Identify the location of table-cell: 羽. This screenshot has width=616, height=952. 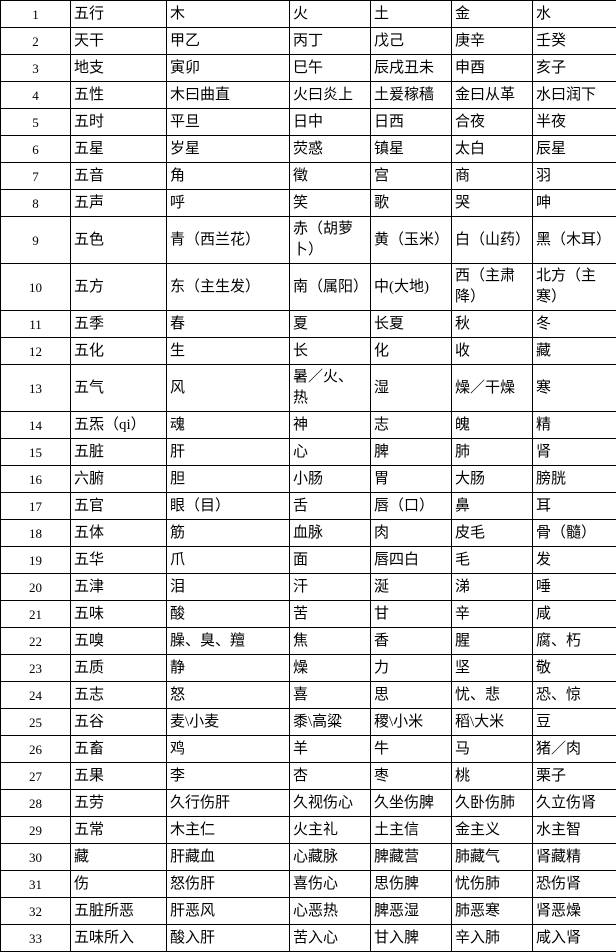
(574, 176).